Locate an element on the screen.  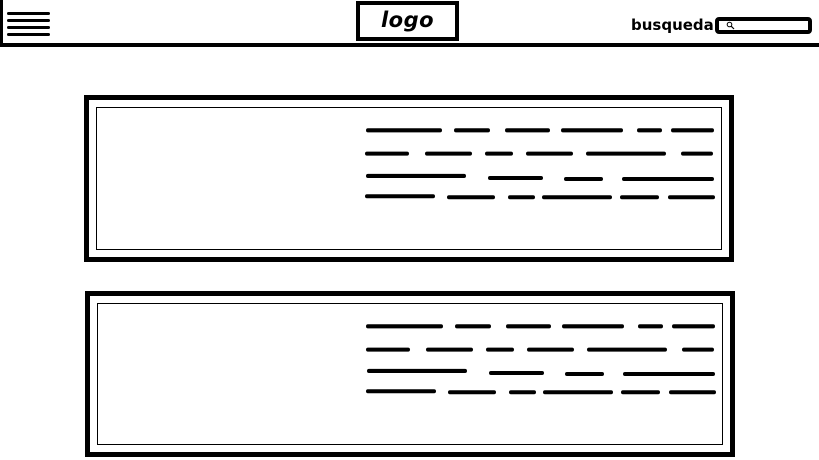
header-bar is located at coordinates (409, 23).